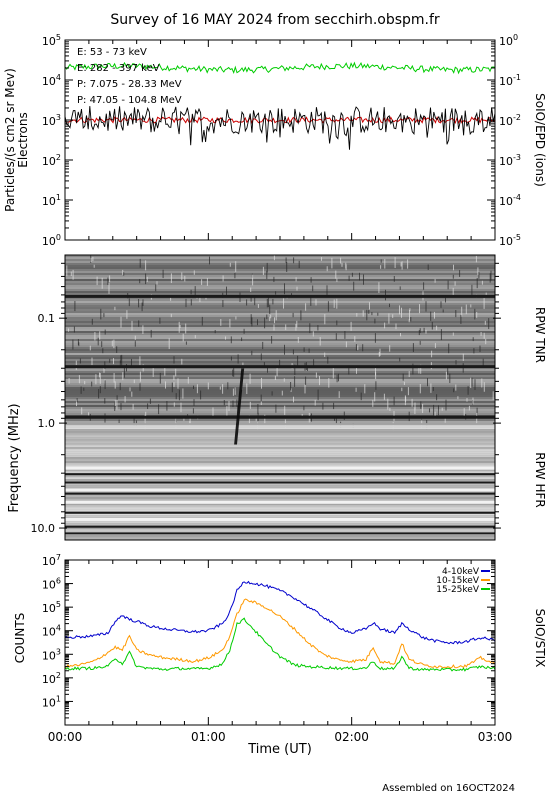 Image resolution: width=550 pixels, height=800 pixels. I want to click on stix-ylabel: COUNTS, so click(20, 638).